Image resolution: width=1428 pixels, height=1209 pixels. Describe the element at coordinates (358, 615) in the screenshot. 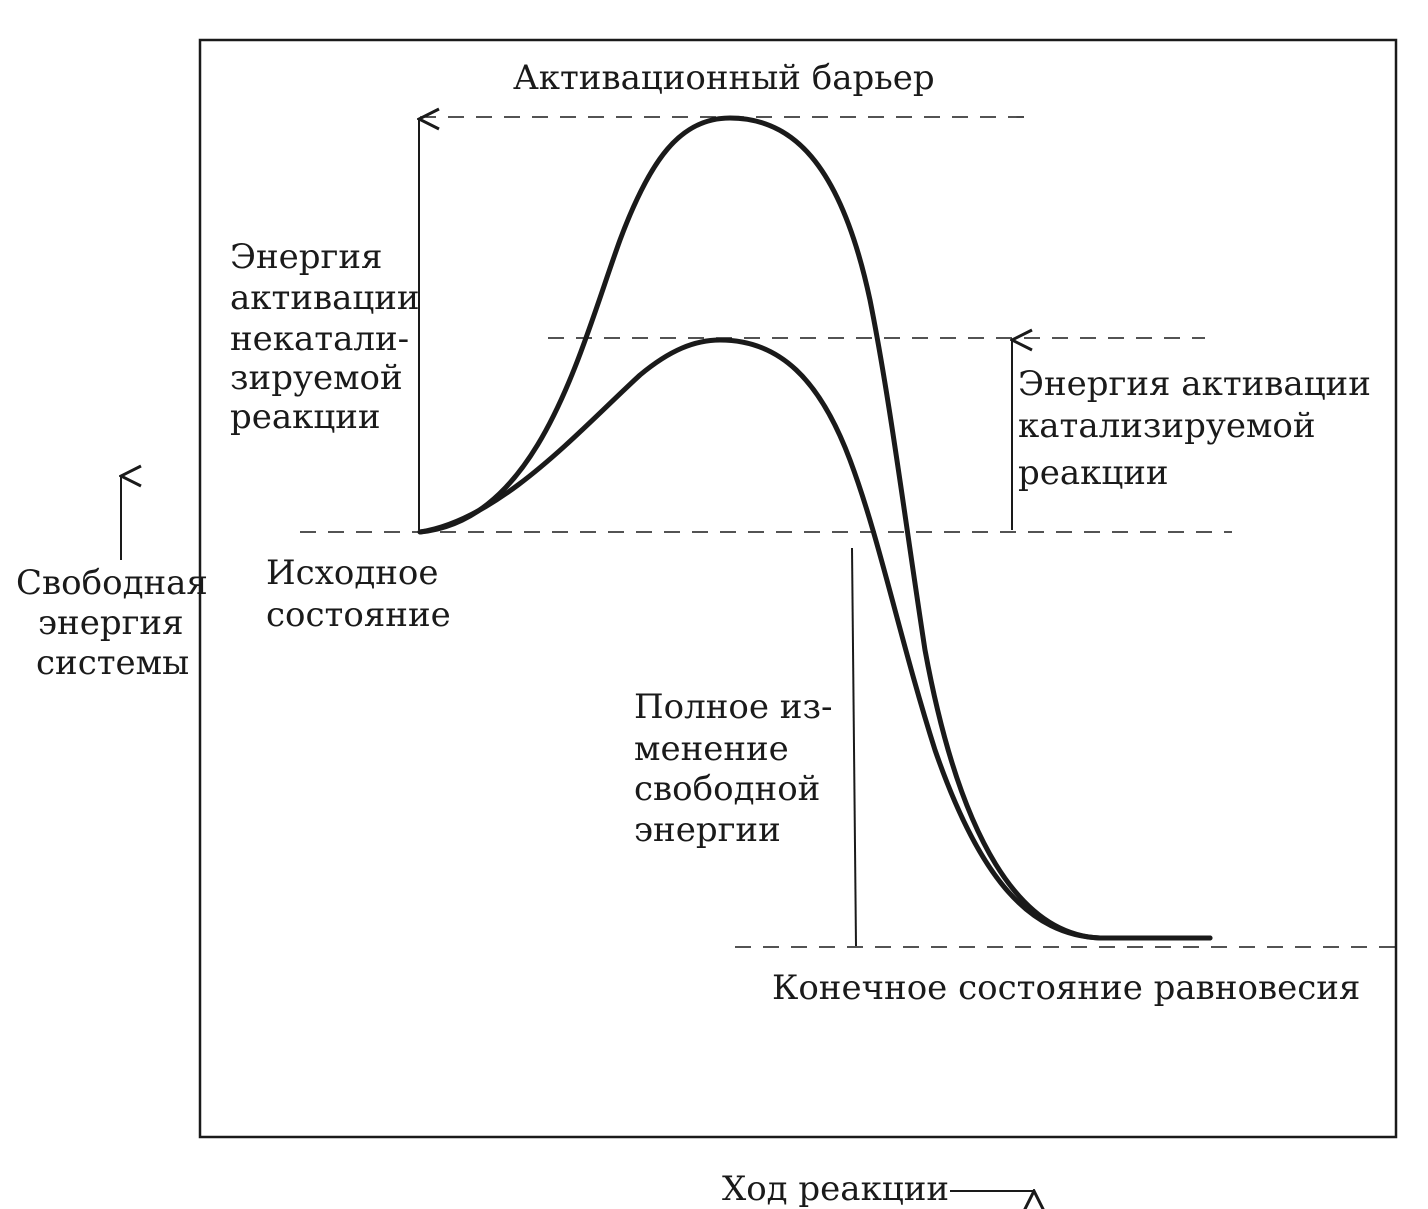

I see `initial-state-label-line-2: состояние` at that location.